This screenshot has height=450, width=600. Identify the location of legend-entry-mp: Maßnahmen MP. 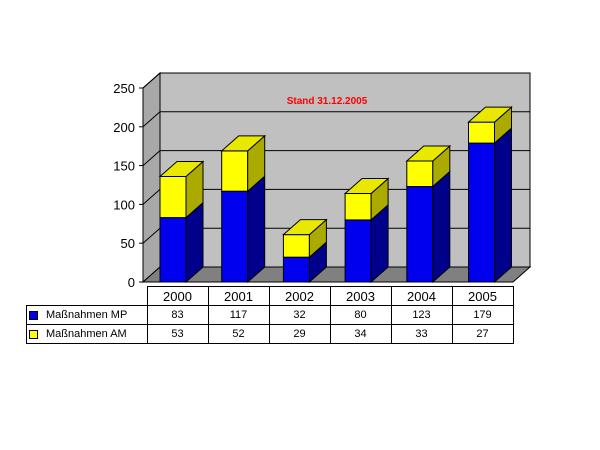
(87, 315).